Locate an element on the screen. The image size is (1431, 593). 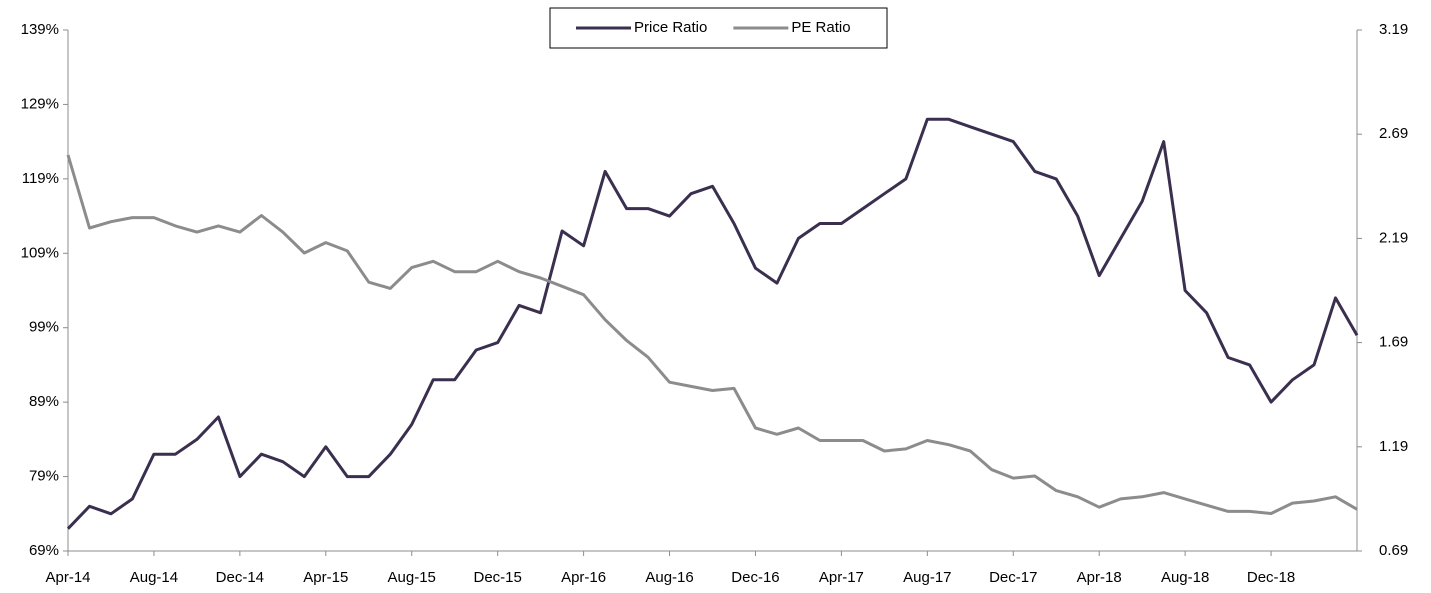
y-tick-label: 69% is located at coordinates (44, 550).